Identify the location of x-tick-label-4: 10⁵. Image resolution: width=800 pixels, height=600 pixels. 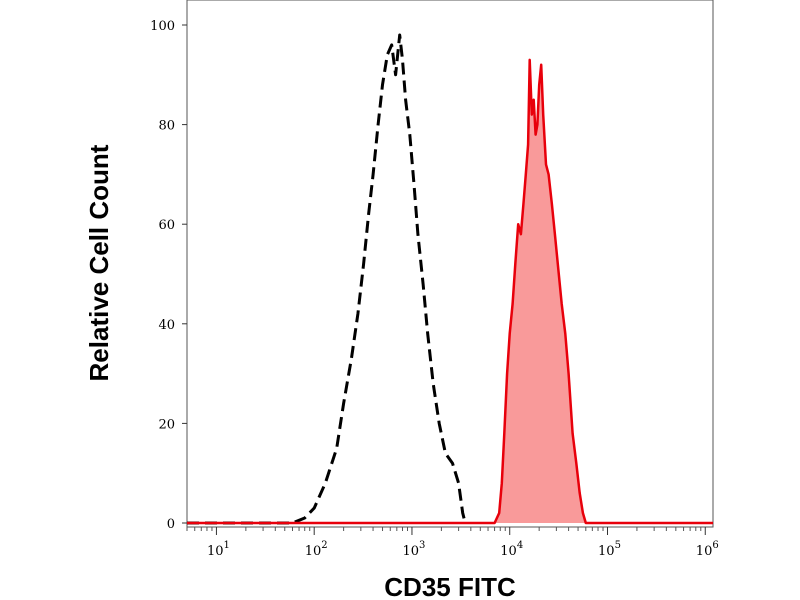
(609, 549).